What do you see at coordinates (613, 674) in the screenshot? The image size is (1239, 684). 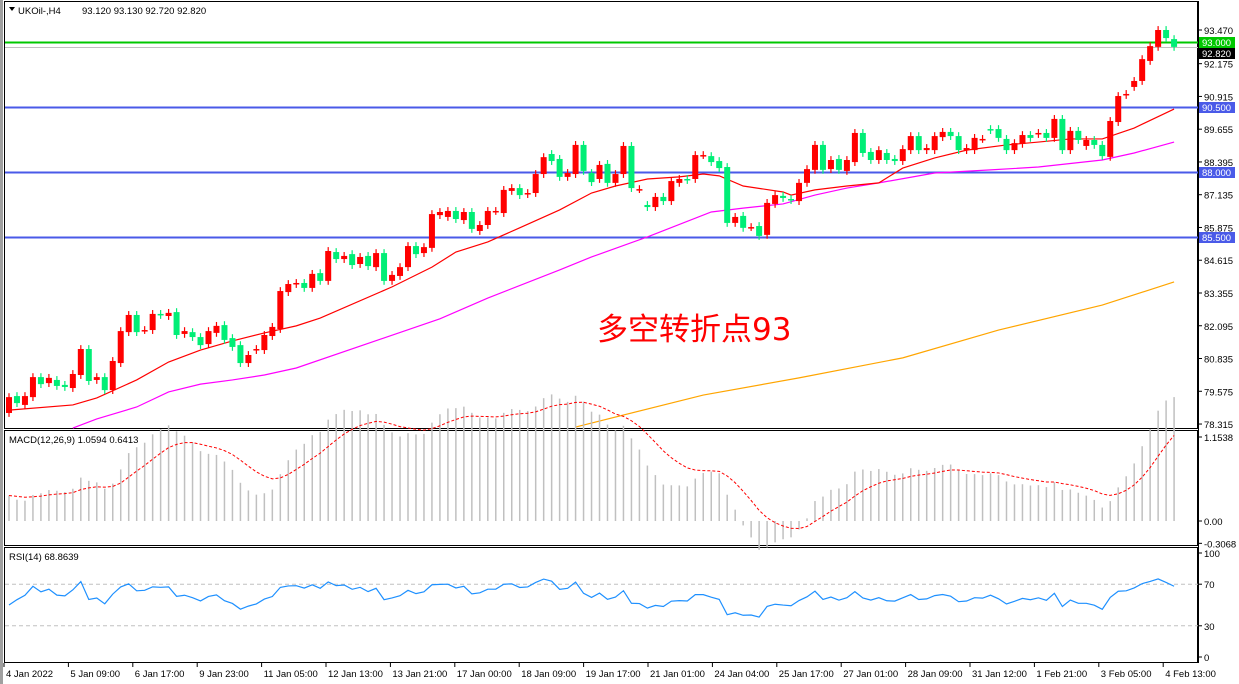 I see `time-tick-label: 19 Jan 17:00` at bounding box center [613, 674].